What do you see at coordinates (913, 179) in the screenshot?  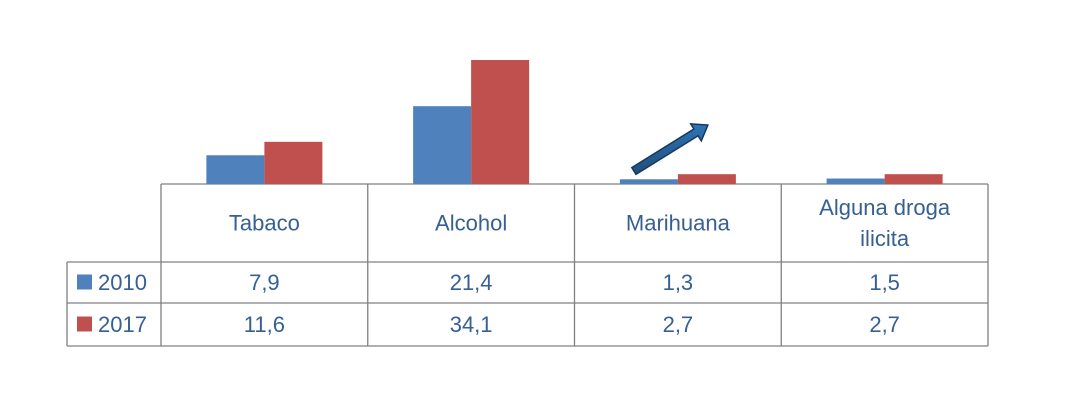 I see `bar-2017-alguna-droga-ilicita` at bounding box center [913, 179].